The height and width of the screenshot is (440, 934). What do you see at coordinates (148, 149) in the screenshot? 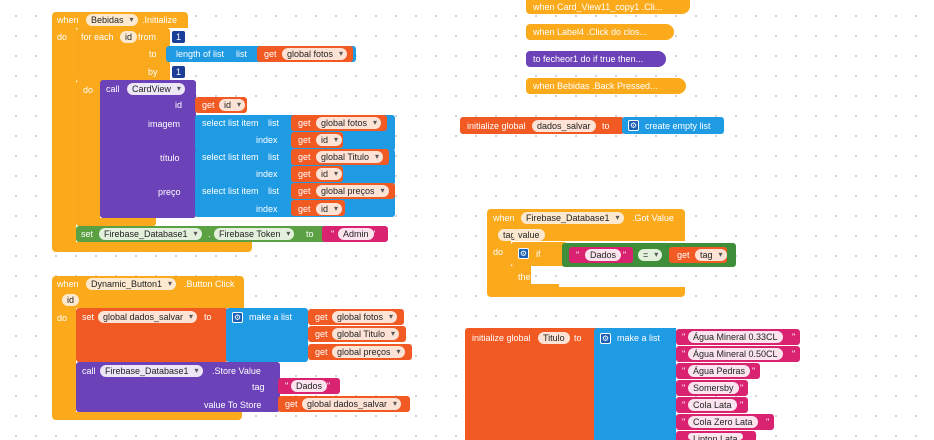
I see `call-cardview-block` at bounding box center [148, 149].